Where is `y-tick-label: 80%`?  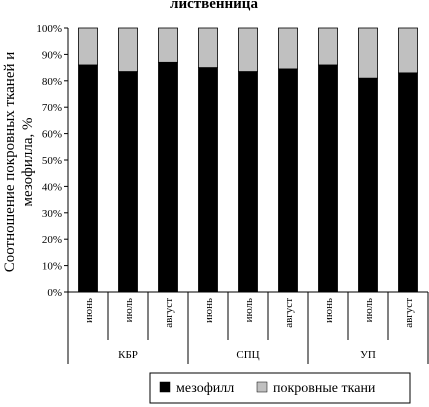 y-tick-label: 80% is located at coordinates (52, 82).